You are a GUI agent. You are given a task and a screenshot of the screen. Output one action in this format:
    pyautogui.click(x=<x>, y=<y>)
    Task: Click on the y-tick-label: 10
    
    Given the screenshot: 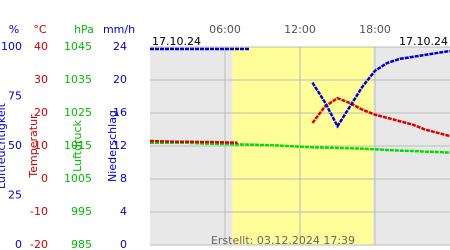 What is the action you would take?
    pyautogui.click(x=41, y=145)
    